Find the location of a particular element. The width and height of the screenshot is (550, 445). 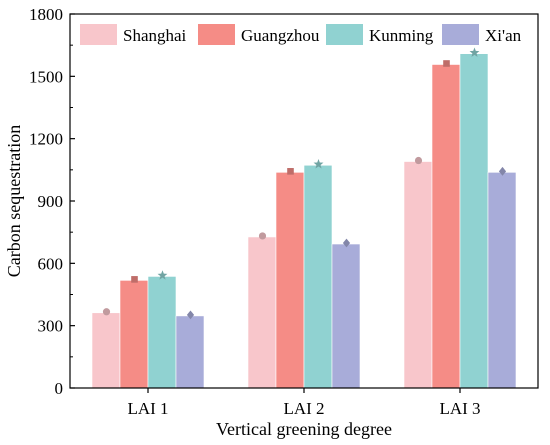

y-tick-label: 300 is located at coordinates (51, 326).